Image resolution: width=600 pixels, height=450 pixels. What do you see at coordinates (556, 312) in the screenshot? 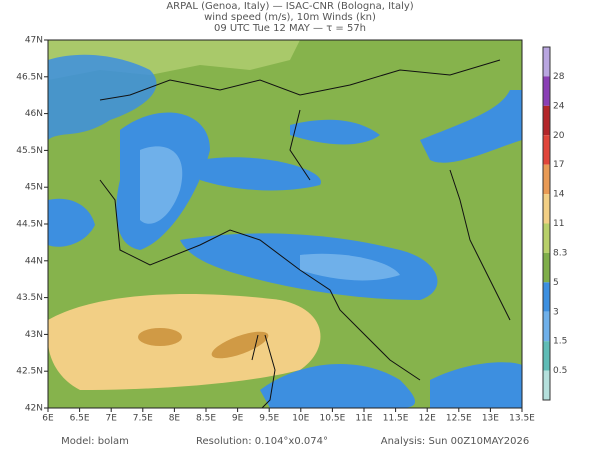
I see `colorbar-label: 3` at bounding box center [556, 312].